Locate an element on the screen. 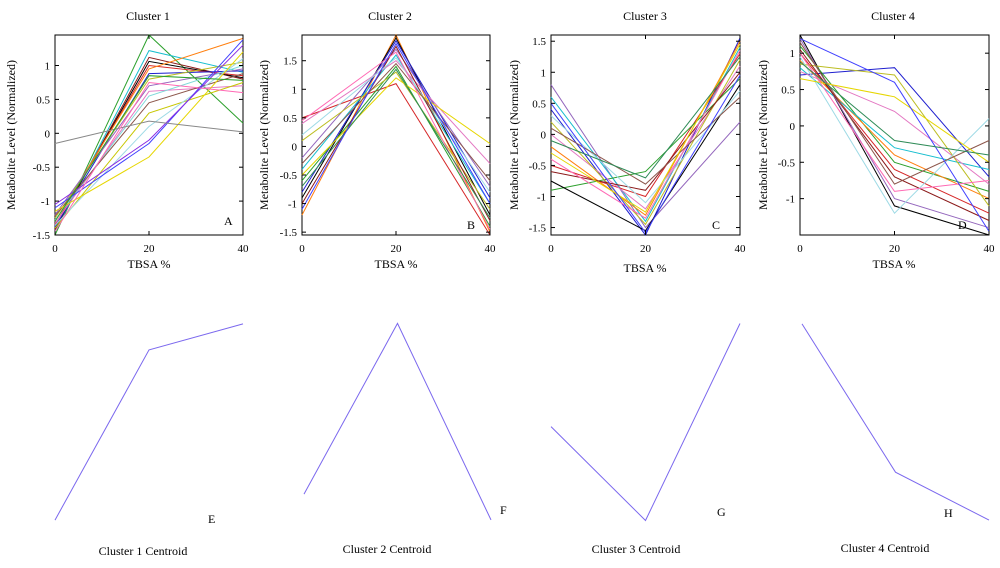  centroid-caption: Cluster 3 Centroid is located at coordinates (636, 549).